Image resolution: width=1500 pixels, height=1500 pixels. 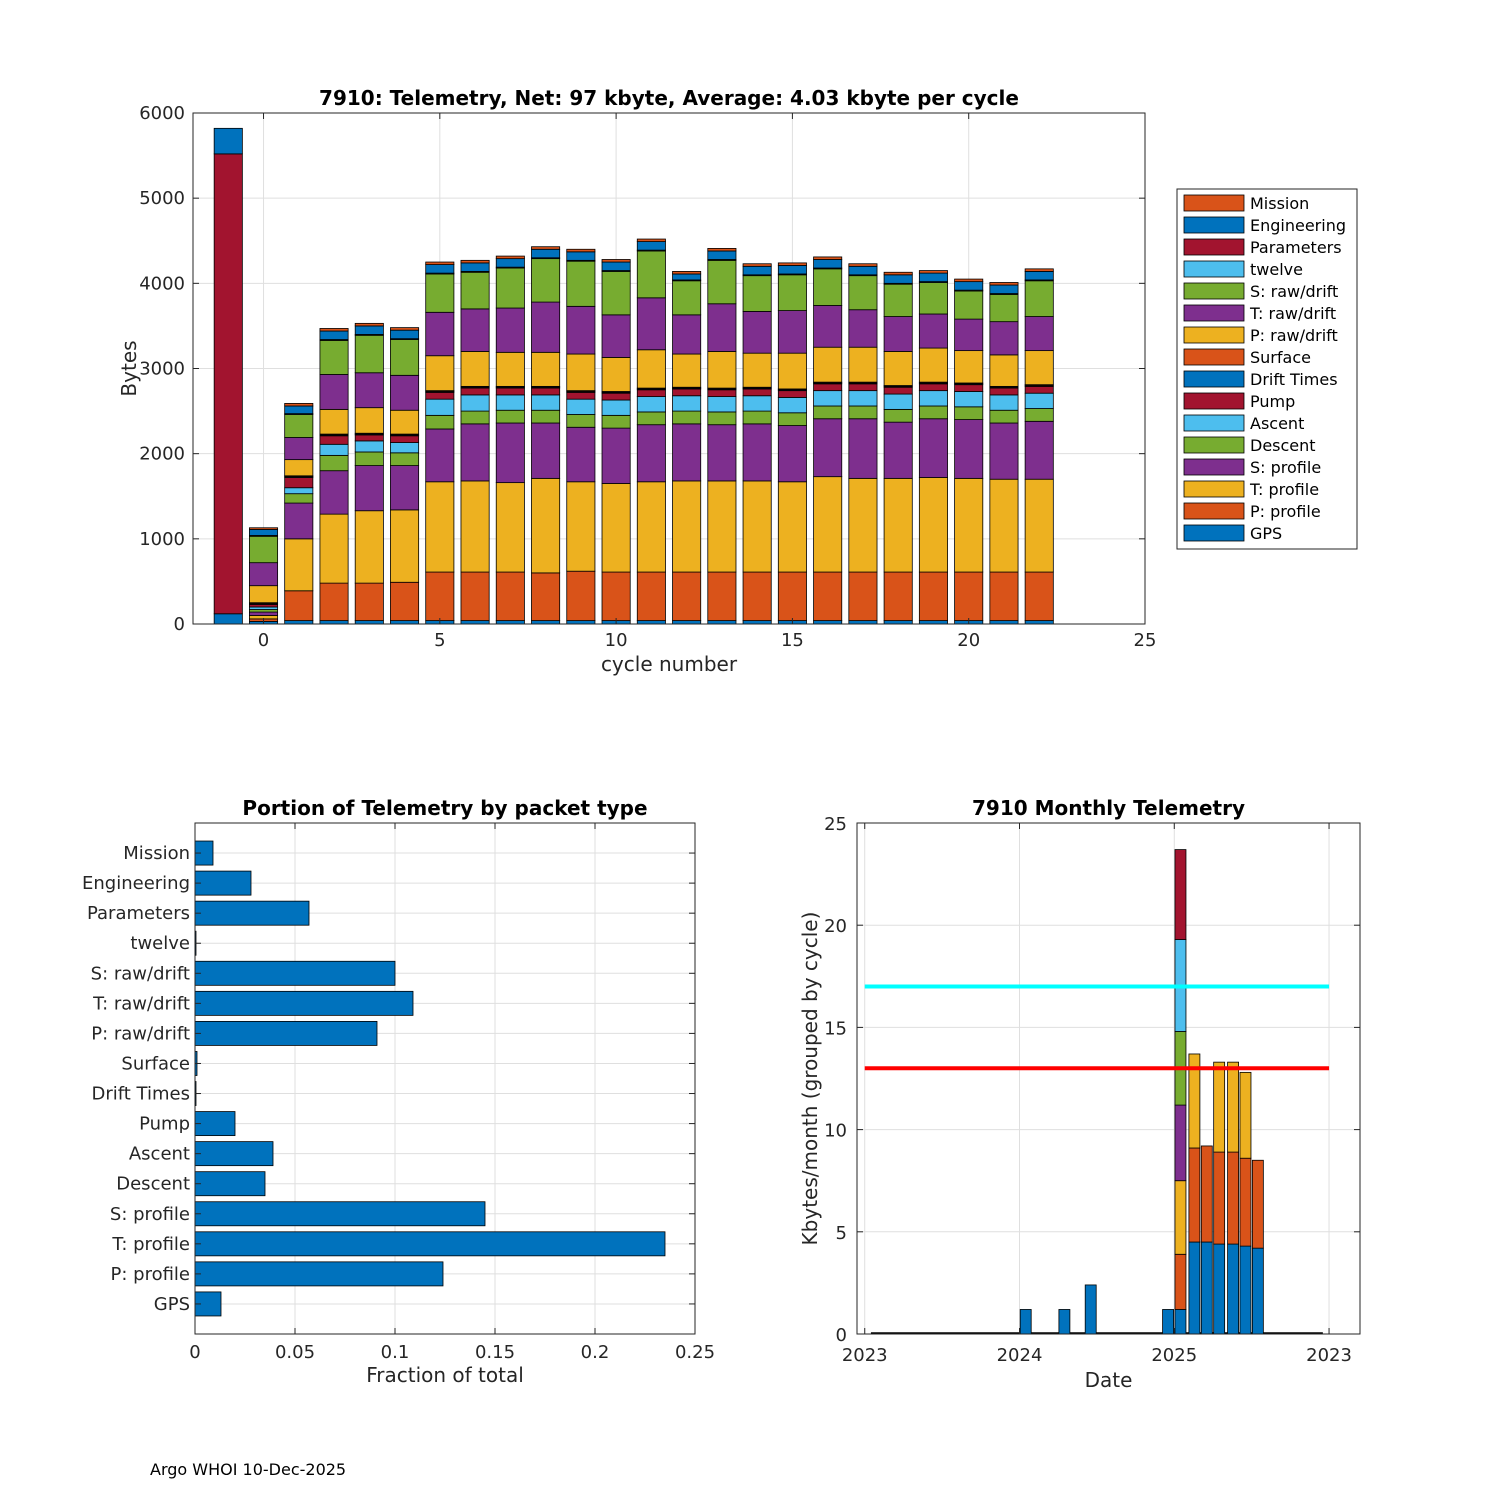 I want to click on plot2-category-label: Parameters, so click(x=138, y=913).